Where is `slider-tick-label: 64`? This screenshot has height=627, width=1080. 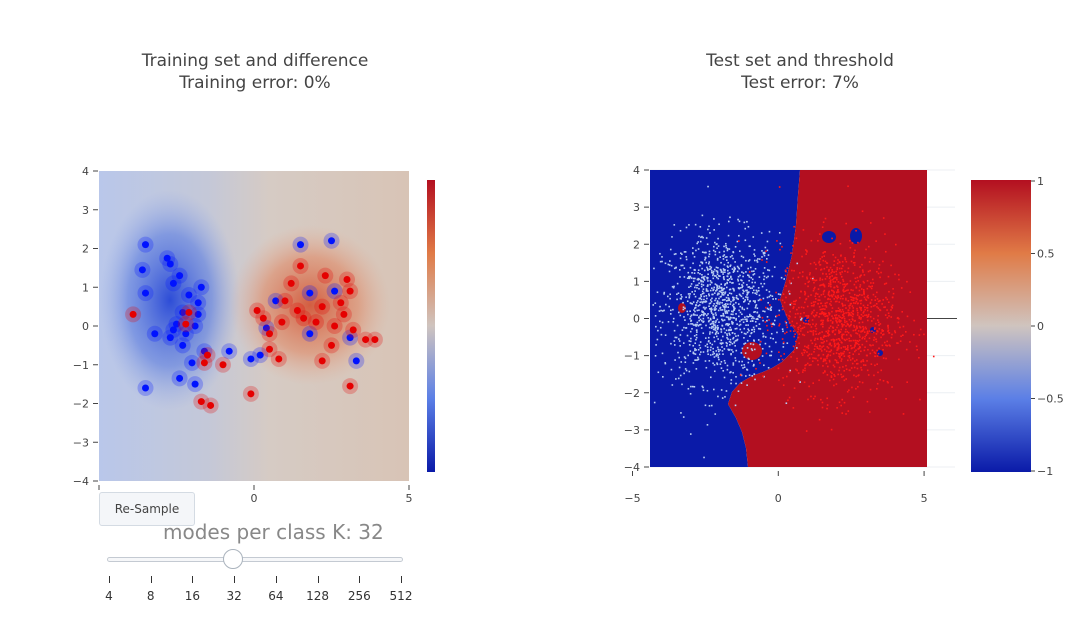
slider-tick-label: 64 is located at coordinates (276, 596).